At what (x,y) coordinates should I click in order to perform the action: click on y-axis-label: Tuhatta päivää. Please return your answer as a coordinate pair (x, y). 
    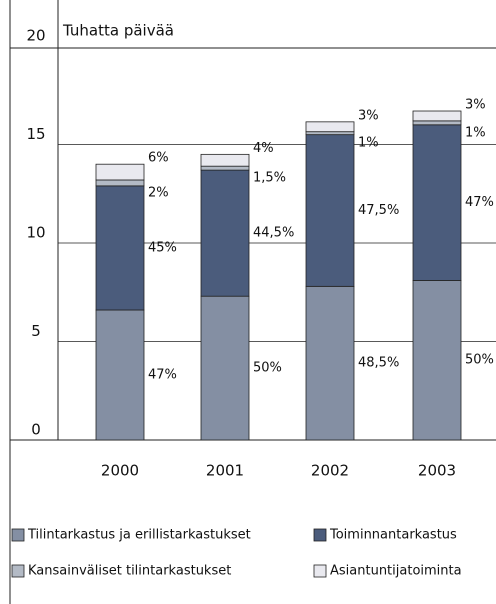
    Looking at the image, I should click on (118, 31).